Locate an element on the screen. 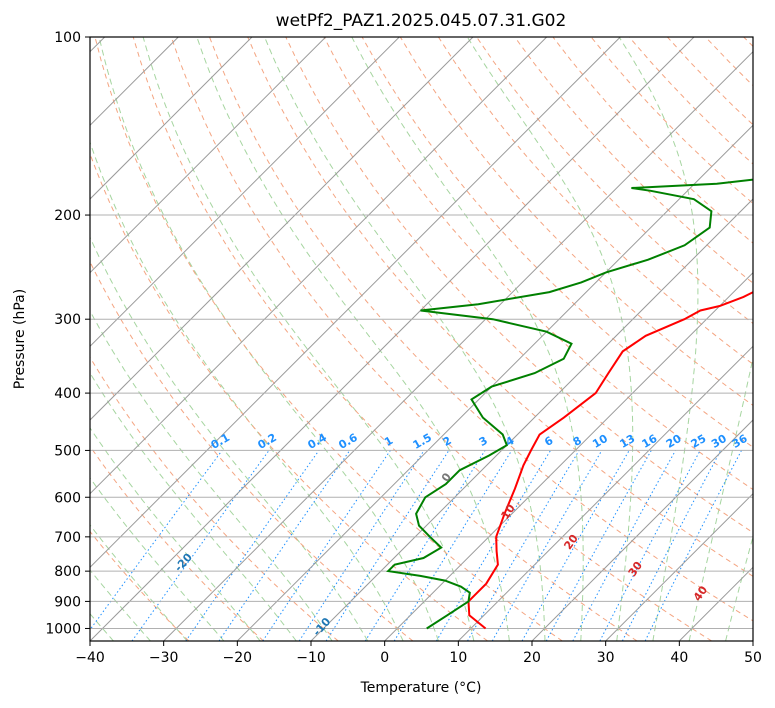  y-tick-label: 800 is located at coordinates (67, 572).